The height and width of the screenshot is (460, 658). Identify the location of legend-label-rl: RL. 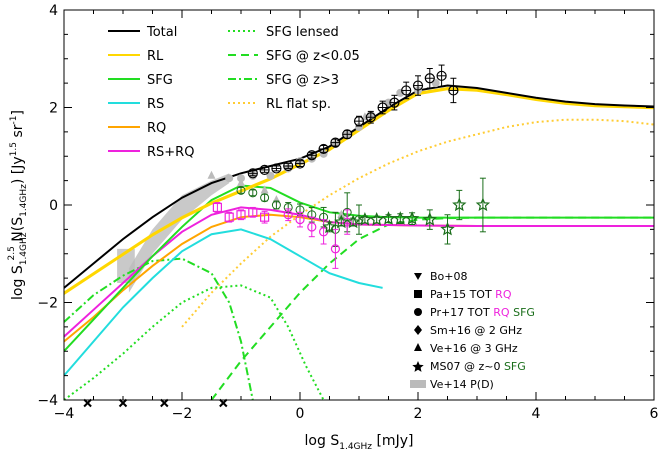
(155, 56).